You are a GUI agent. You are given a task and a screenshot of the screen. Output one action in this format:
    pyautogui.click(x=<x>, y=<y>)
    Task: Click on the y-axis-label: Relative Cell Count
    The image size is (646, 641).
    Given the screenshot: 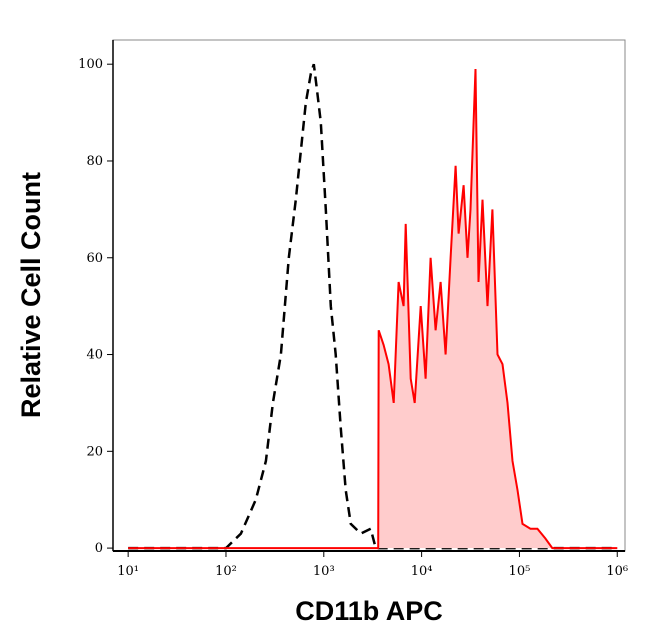 What is the action you would take?
    pyautogui.click(x=31, y=295)
    